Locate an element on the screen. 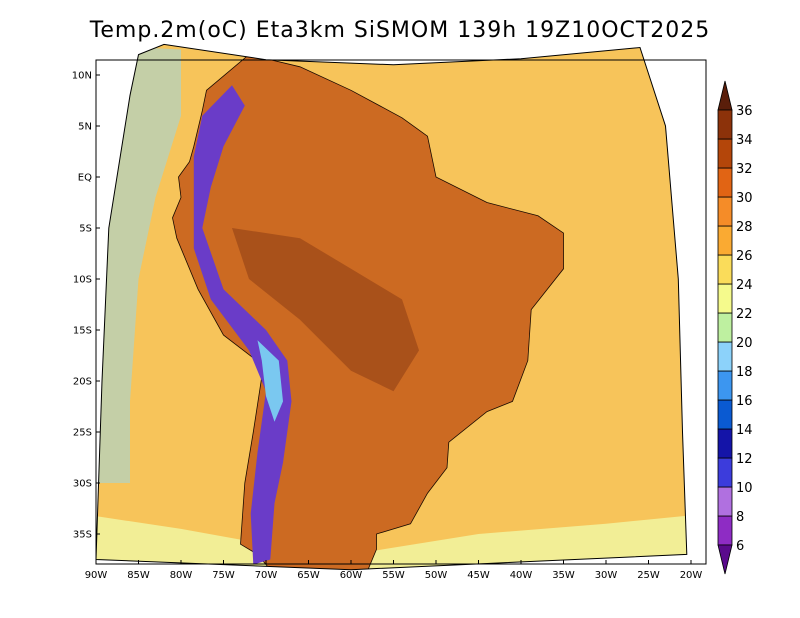 The width and height of the screenshot is (800, 618). colorbar-label: 6 is located at coordinates (740, 546).